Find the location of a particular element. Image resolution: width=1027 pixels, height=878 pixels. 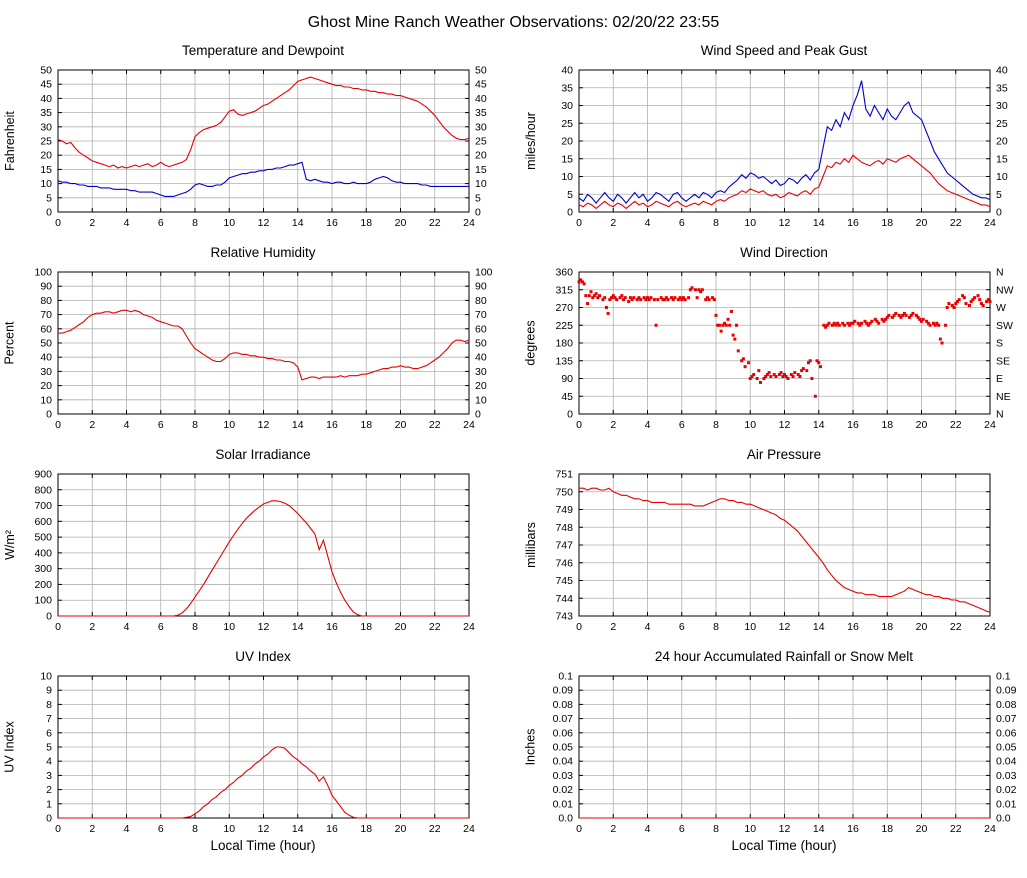

chart-title-uv-index: UV Index is located at coordinates (263, 656).